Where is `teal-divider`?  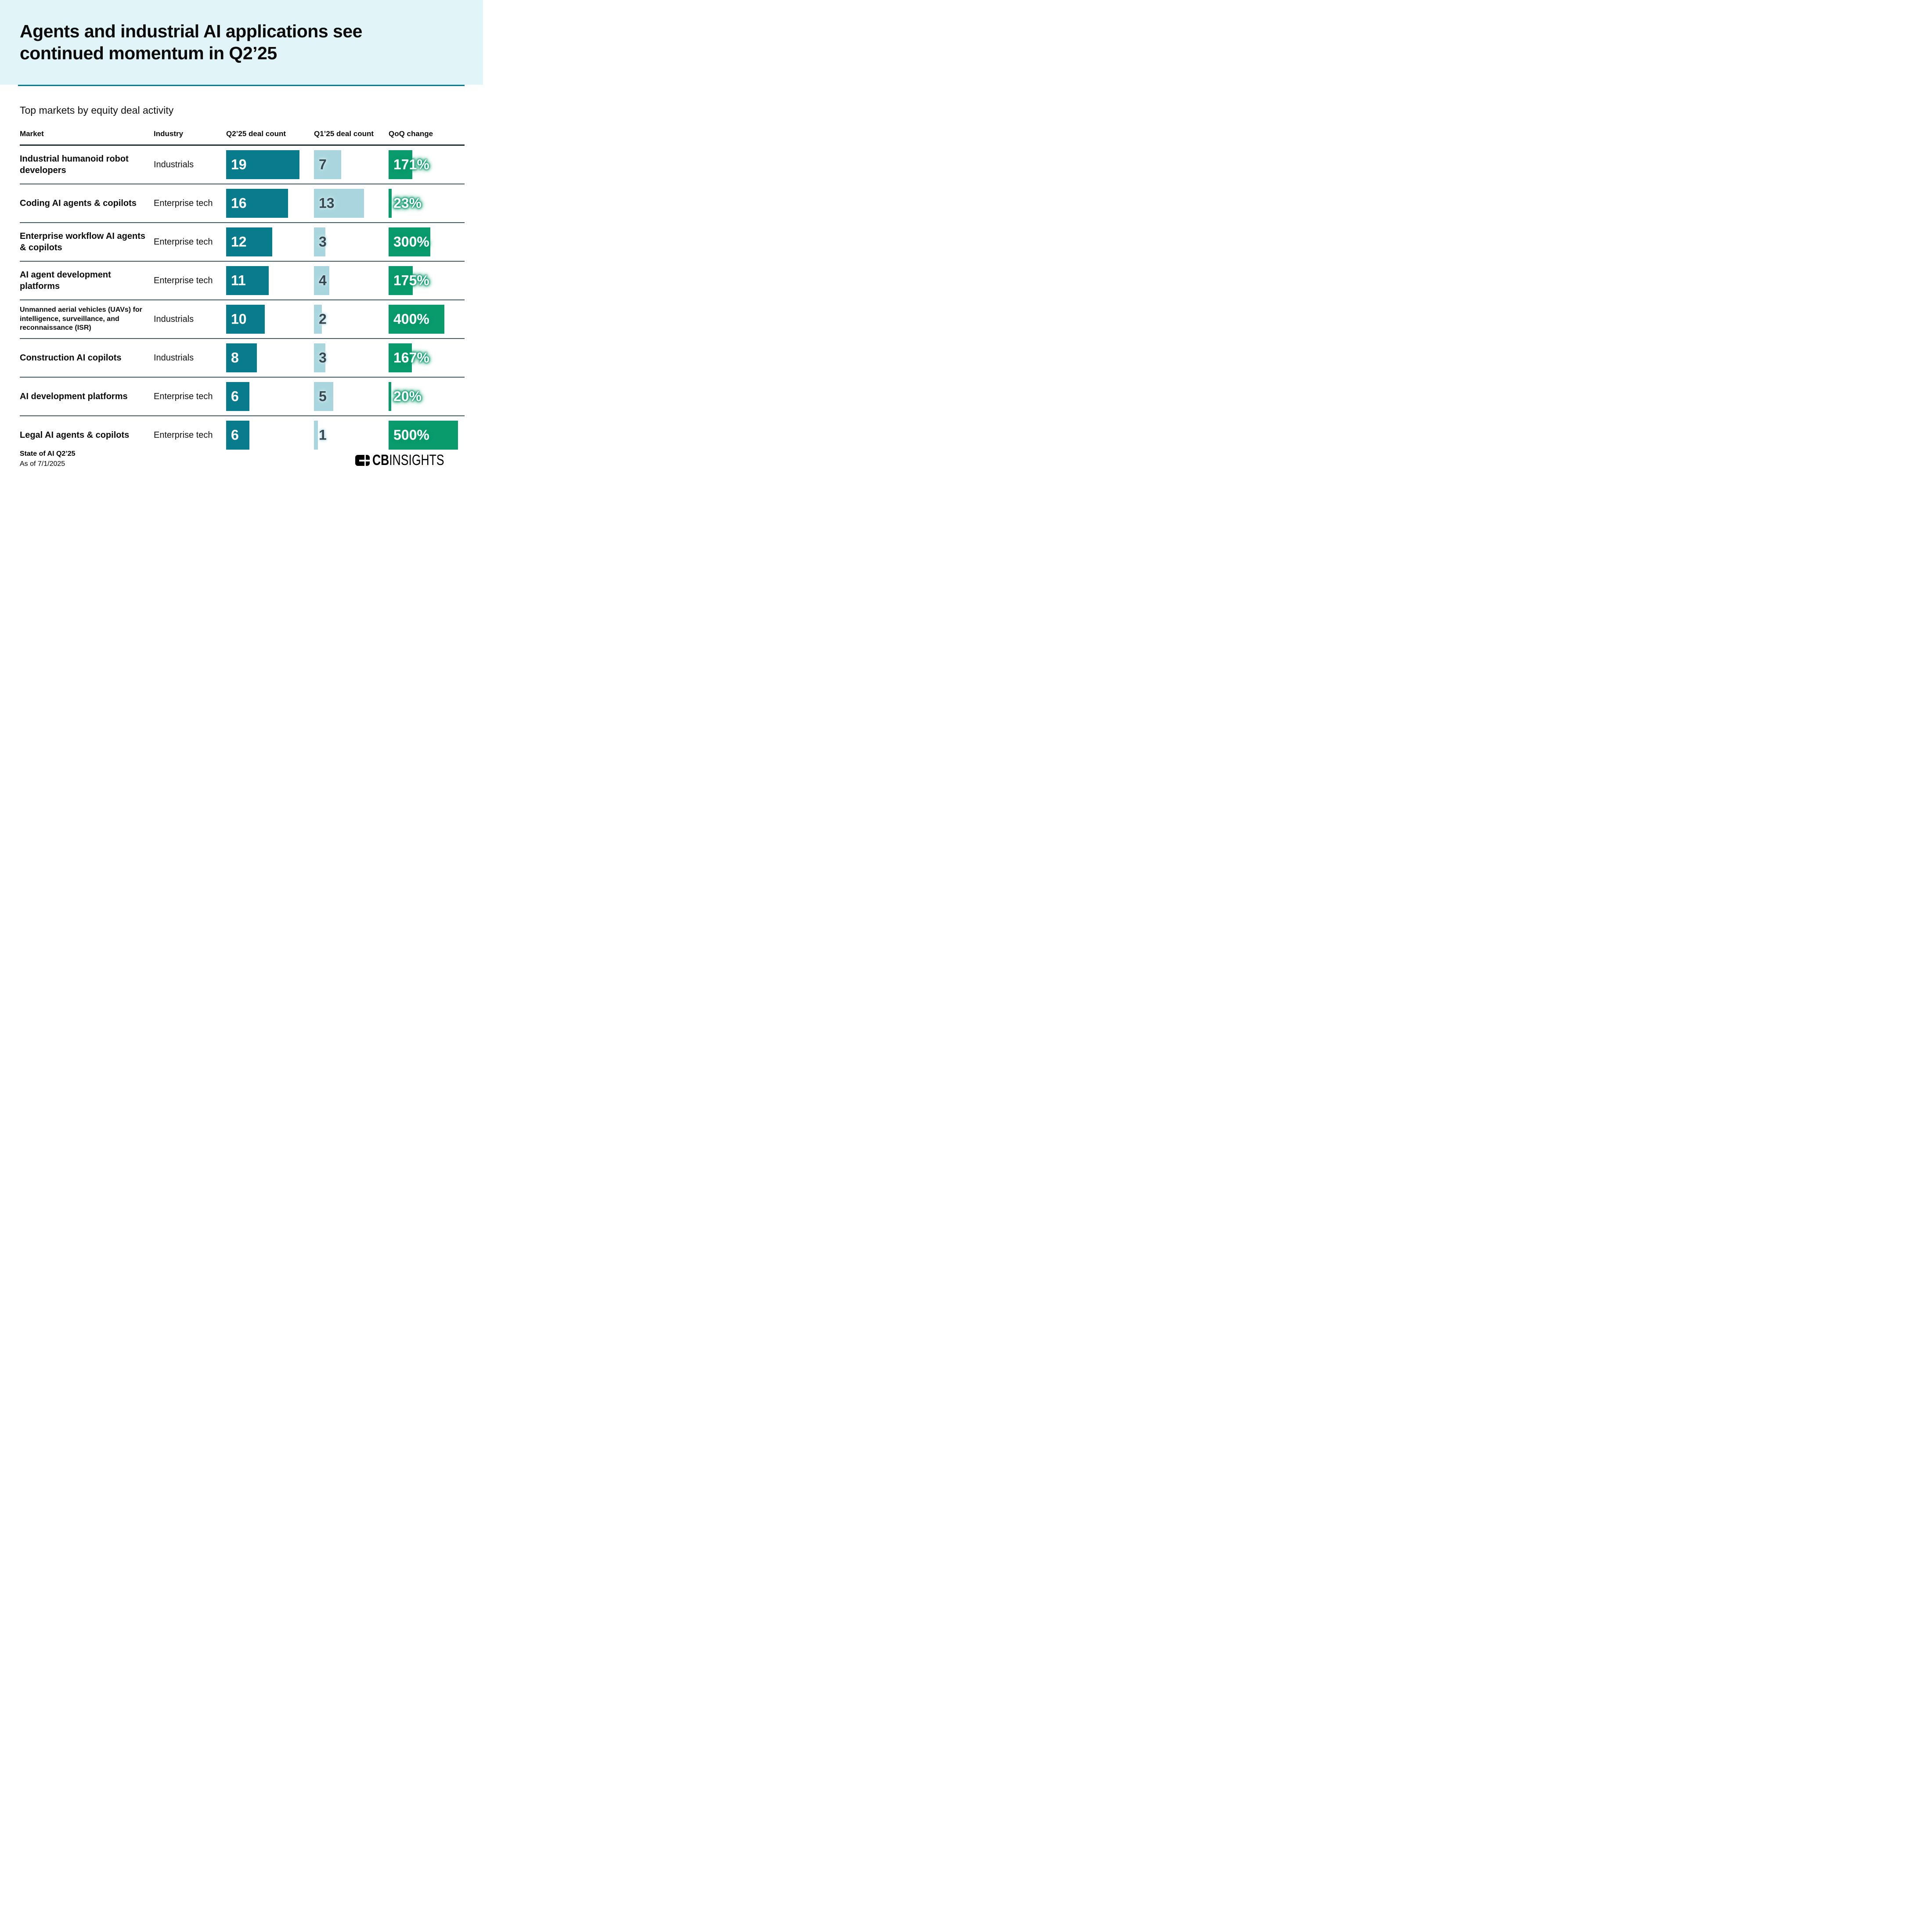 teal-divider is located at coordinates (241, 86).